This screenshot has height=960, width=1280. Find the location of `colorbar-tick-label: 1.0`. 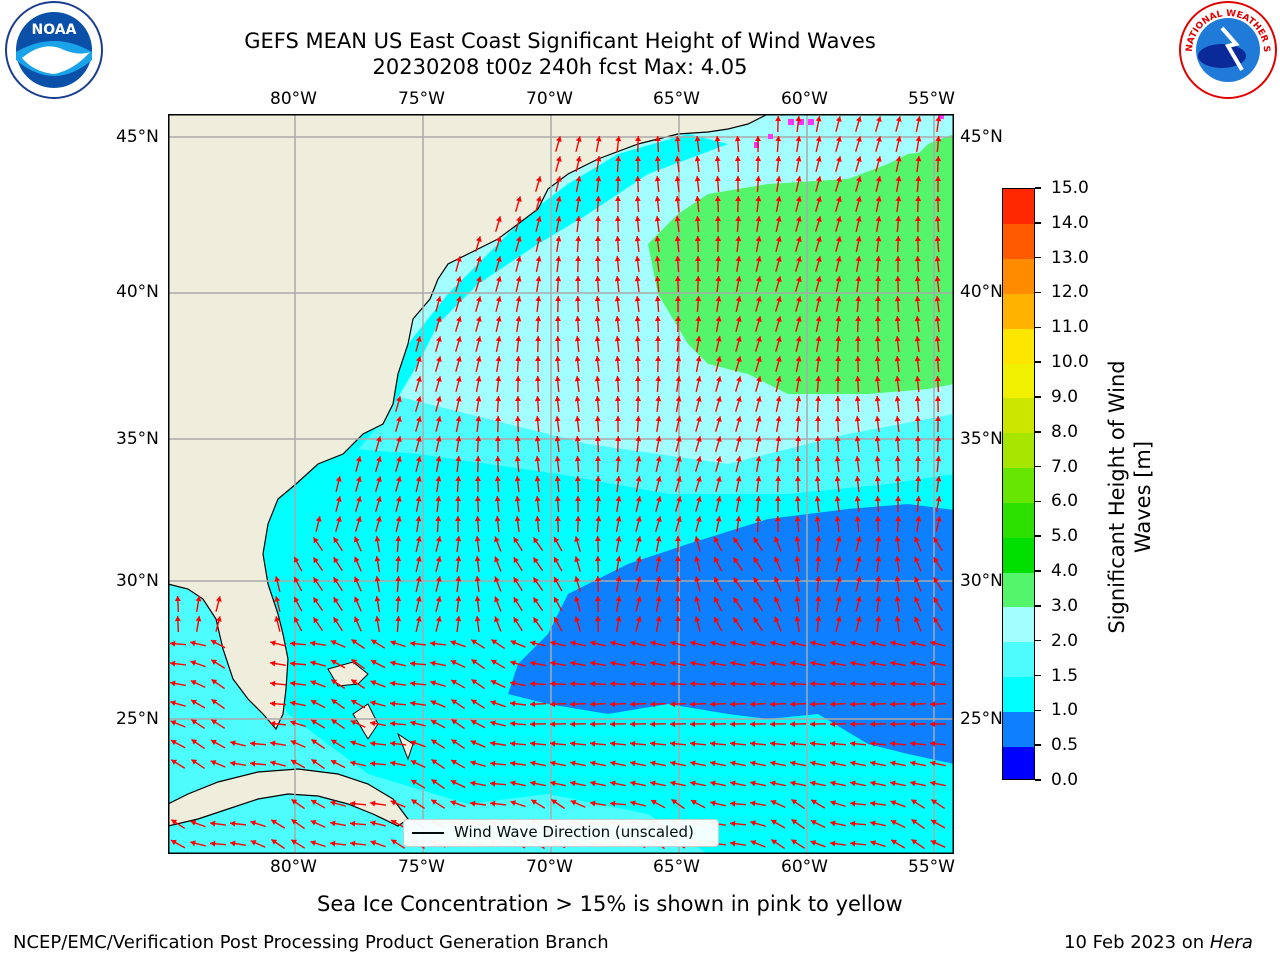

colorbar-tick-label: 1.0 is located at coordinates (1065, 710).